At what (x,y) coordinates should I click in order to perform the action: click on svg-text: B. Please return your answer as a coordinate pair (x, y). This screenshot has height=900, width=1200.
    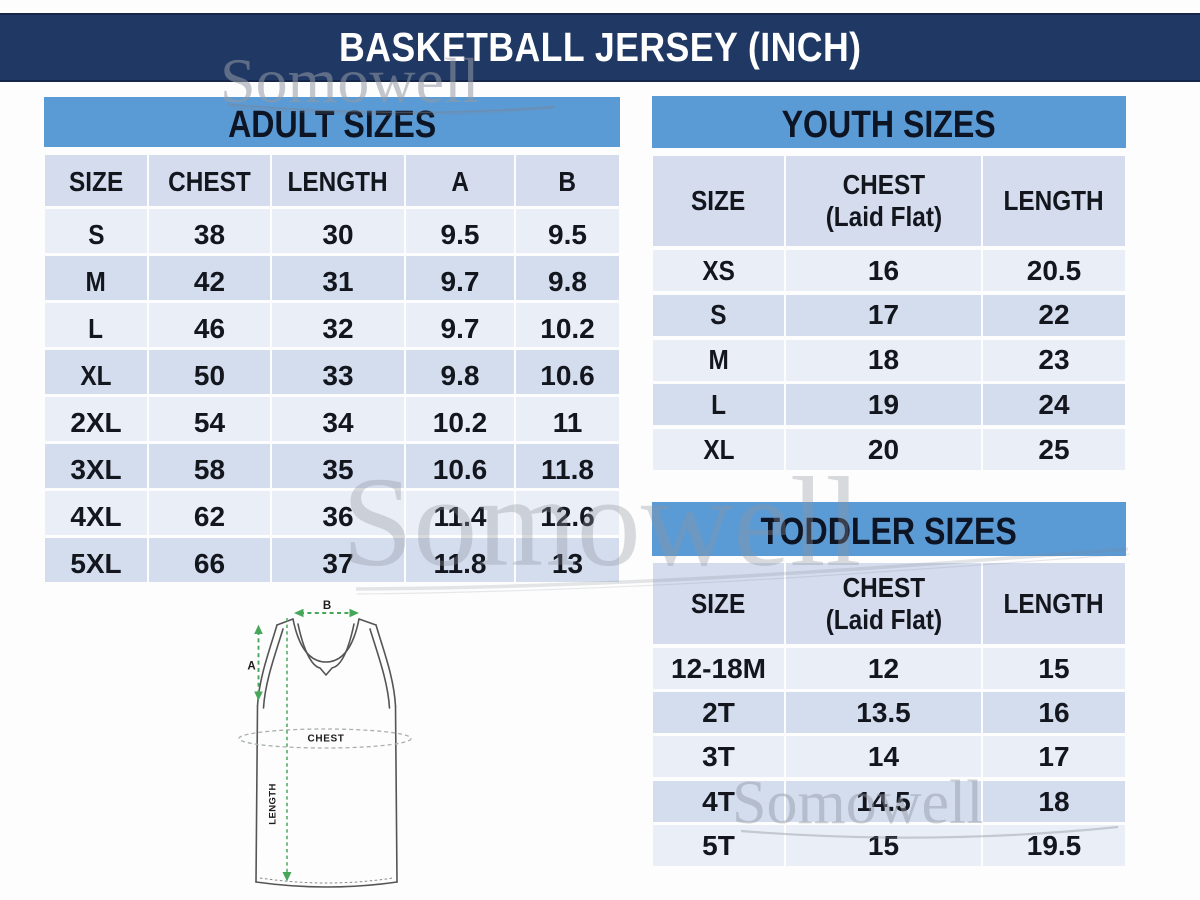
    Looking at the image, I should click on (327, 606).